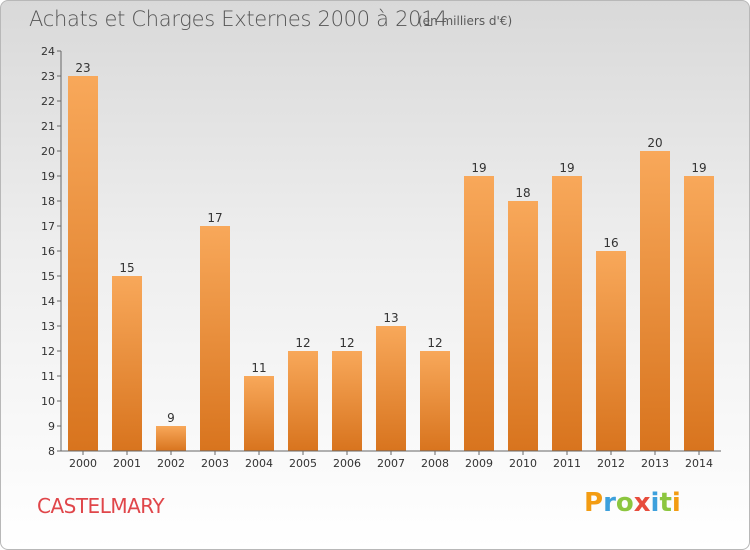  What do you see at coordinates (48, 276) in the screenshot?
I see `y-tick-label: 15` at bounding box center [48, 276].